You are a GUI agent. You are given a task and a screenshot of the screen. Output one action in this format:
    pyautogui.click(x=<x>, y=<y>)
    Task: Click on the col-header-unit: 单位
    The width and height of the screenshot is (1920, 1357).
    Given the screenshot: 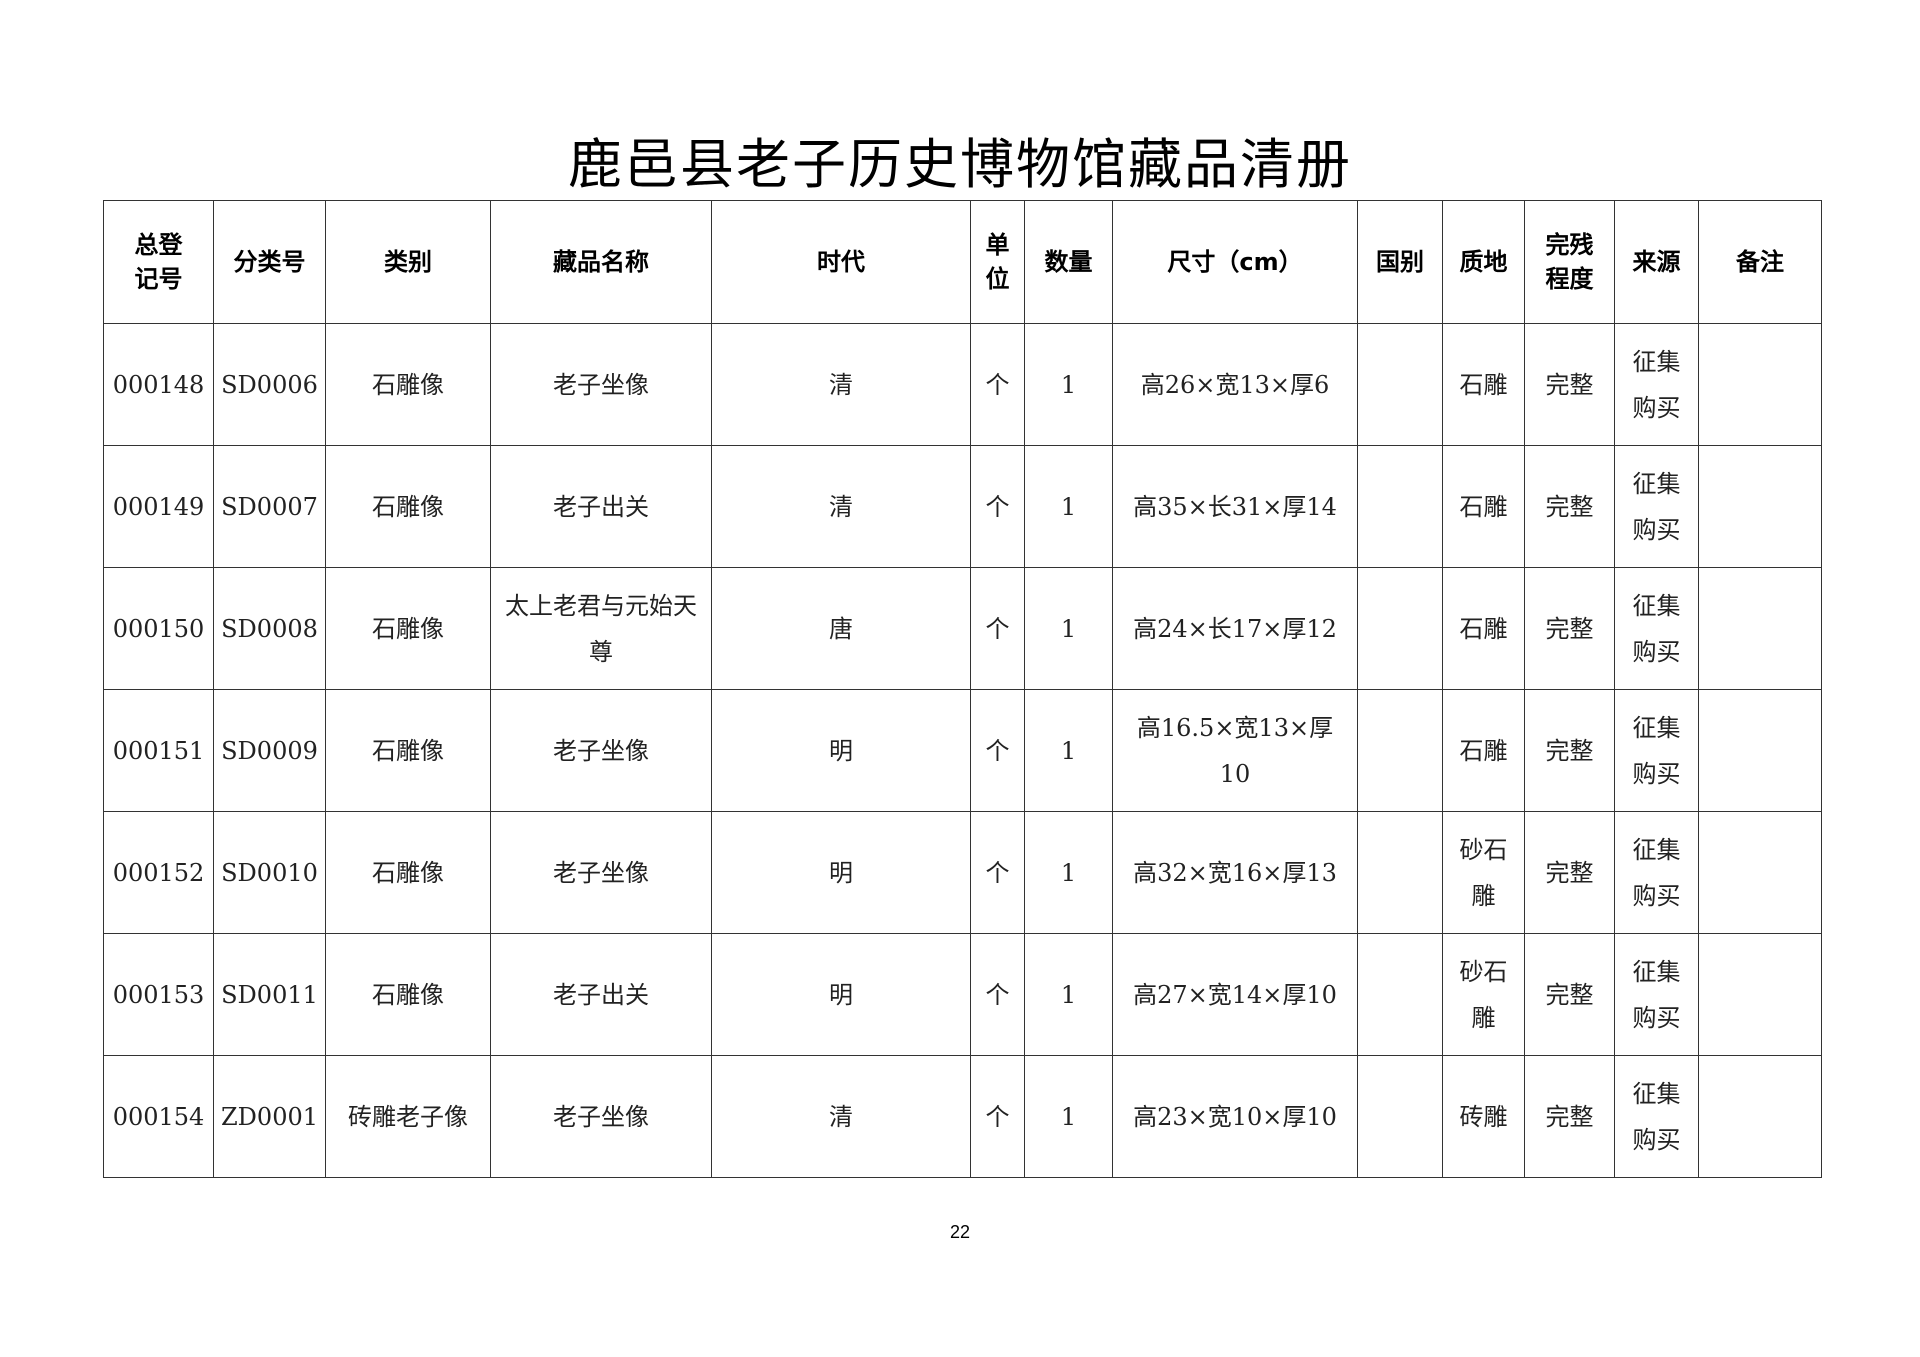 What is the action you would take?
    pyautogui.click(x=997, y=262)
    